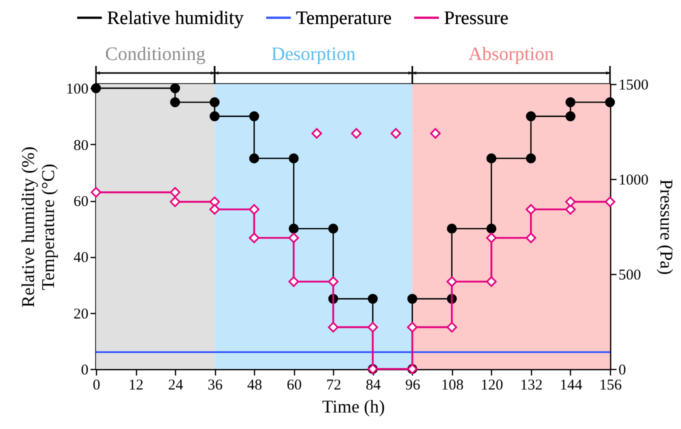 The image size is (681, 429). Describe the element at coordinates (353, 406) in the screenshot. I see `x-axis-title: Time (h)` at that location.